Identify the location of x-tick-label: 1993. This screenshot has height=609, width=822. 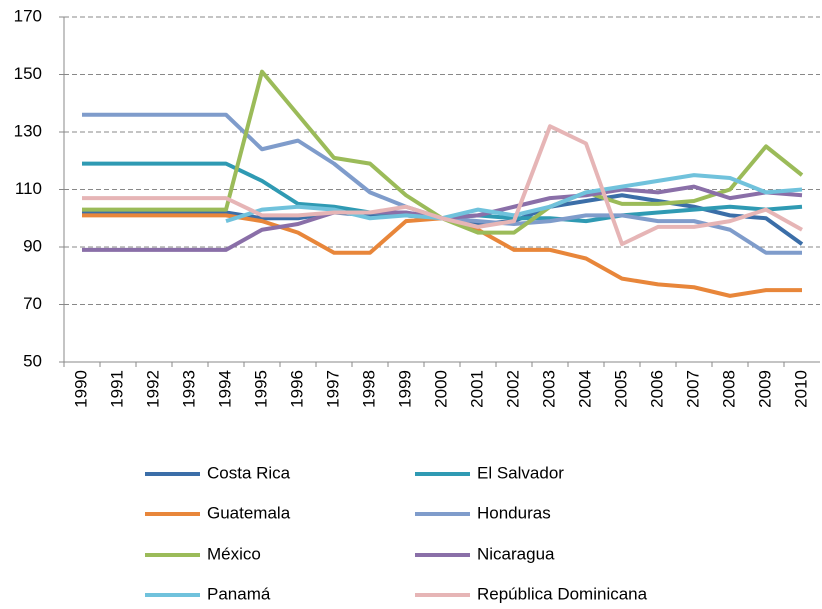
(188, 389).